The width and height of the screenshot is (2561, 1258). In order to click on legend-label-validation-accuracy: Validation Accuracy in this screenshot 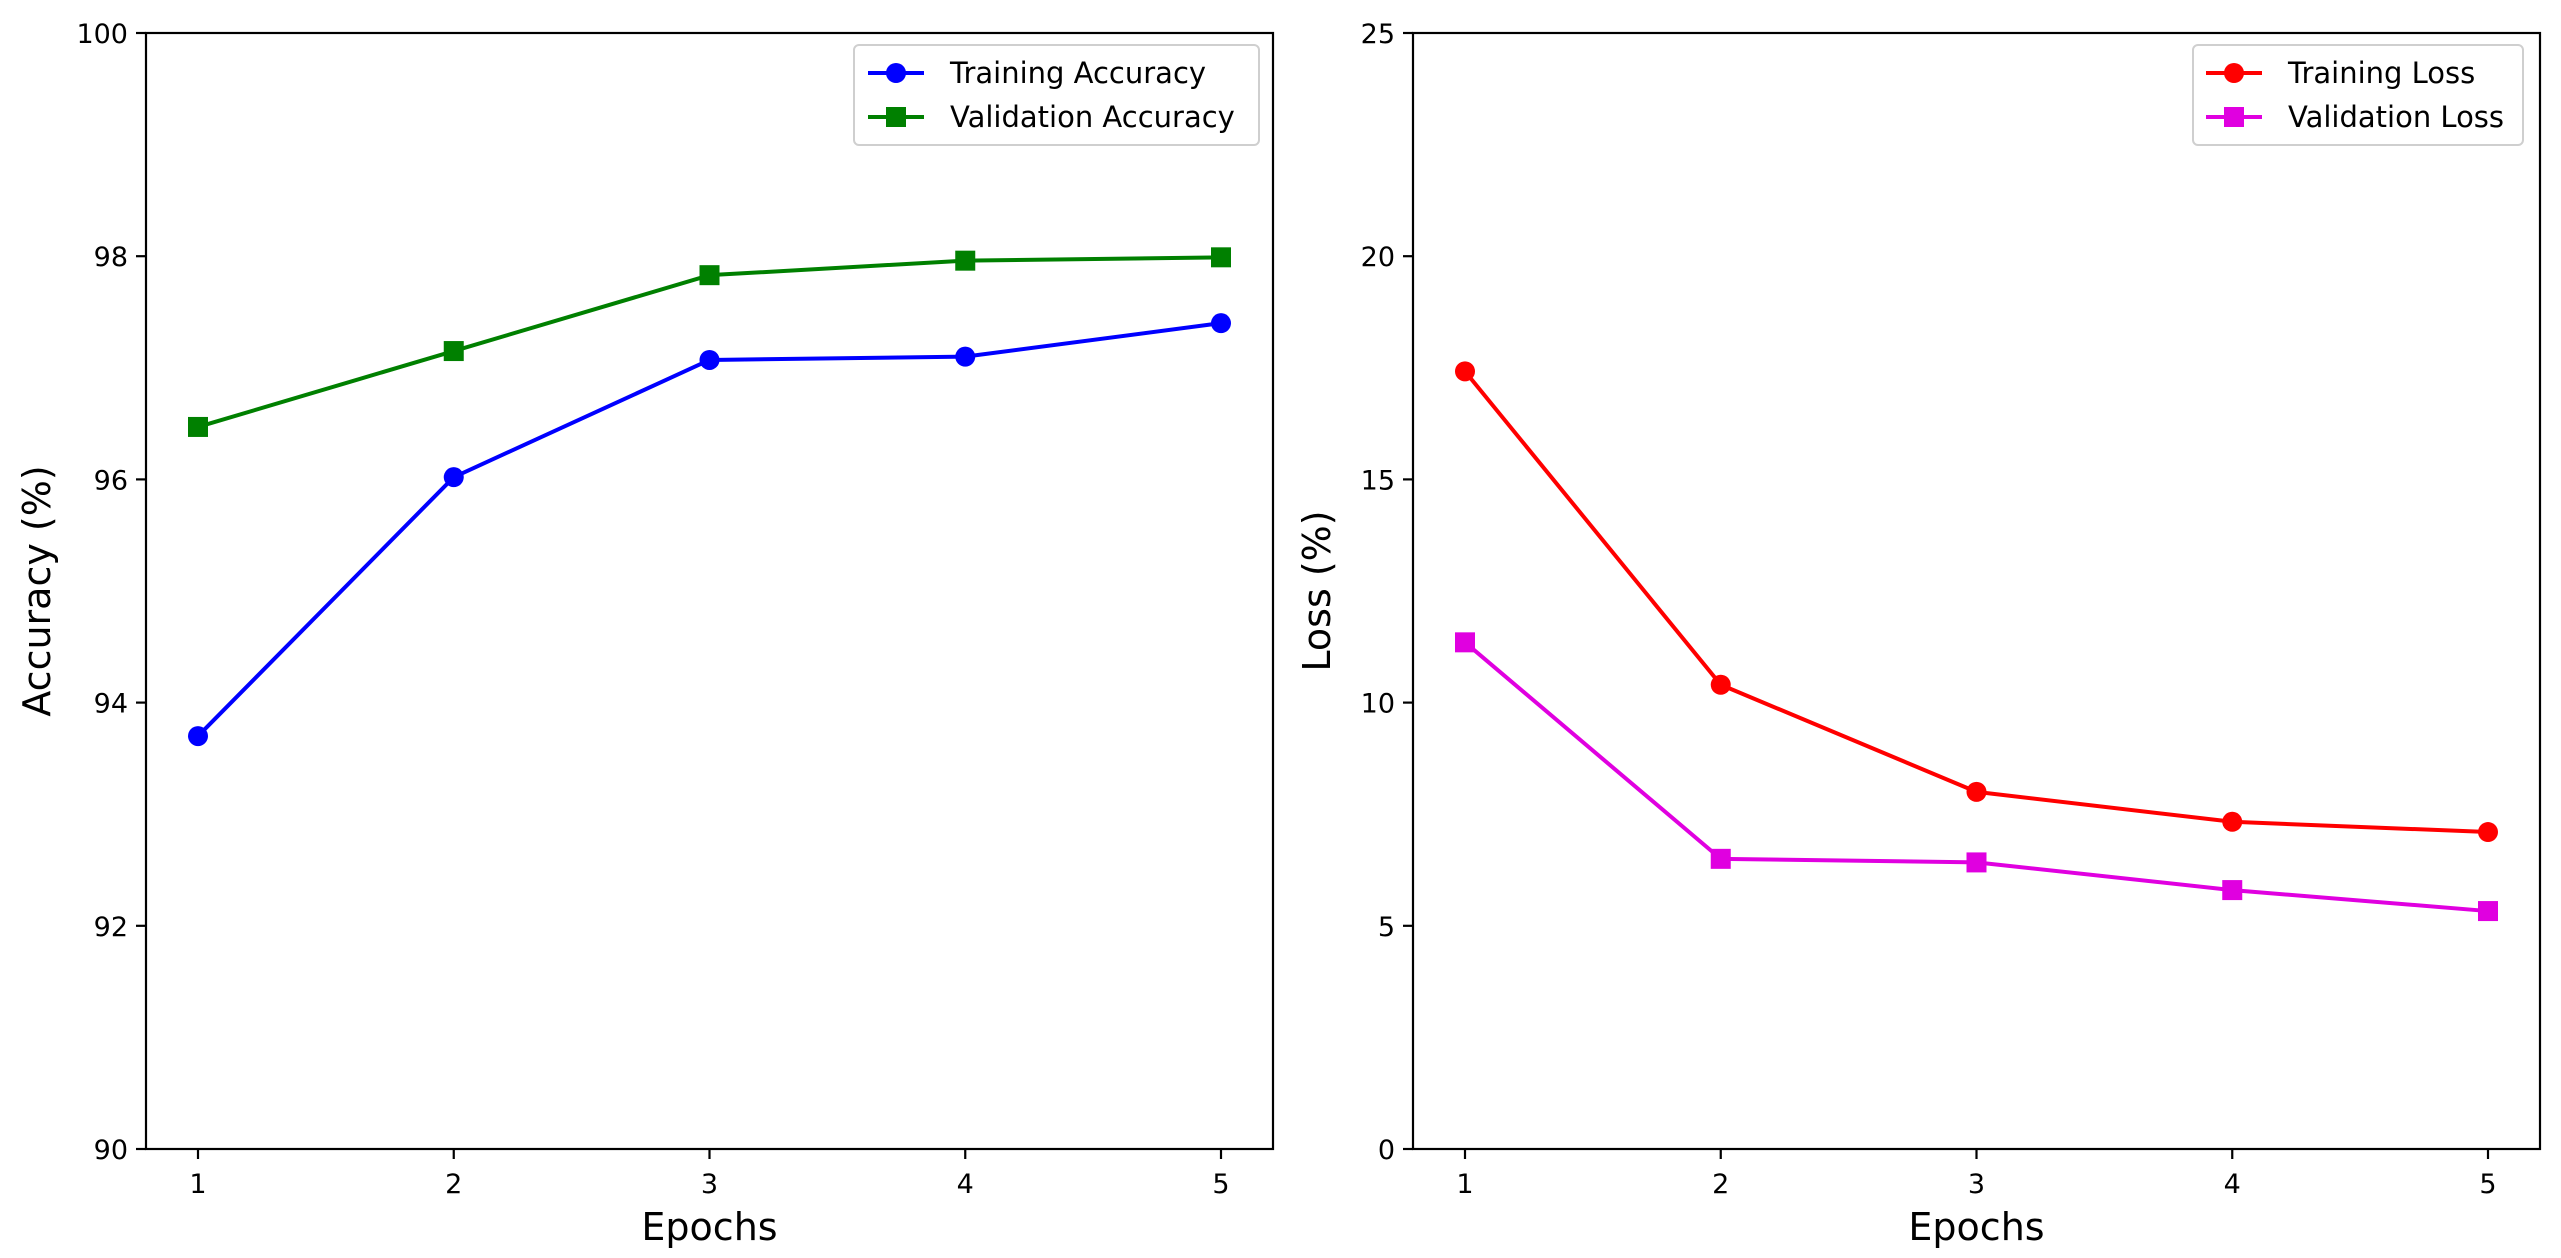, I will do `click(1092, 117)`.